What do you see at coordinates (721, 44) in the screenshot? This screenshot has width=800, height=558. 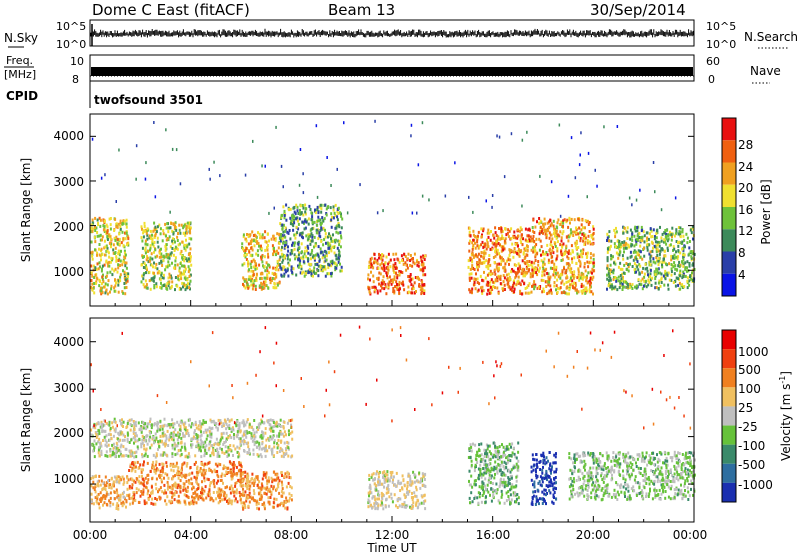 I see `nsearch-tick-bottom: 10^0` at bounding box center [721, 44].